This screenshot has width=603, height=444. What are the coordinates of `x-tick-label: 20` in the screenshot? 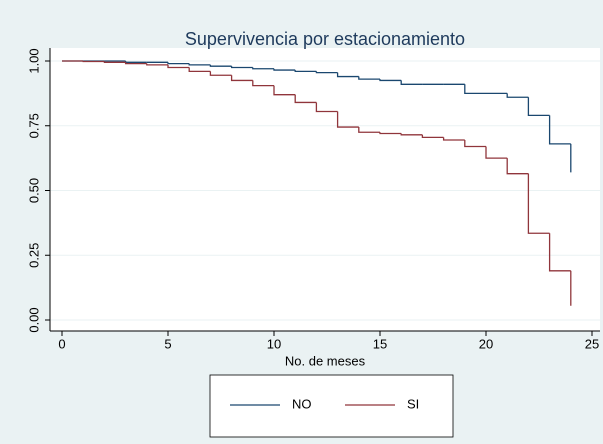 It's located at (486, 343).